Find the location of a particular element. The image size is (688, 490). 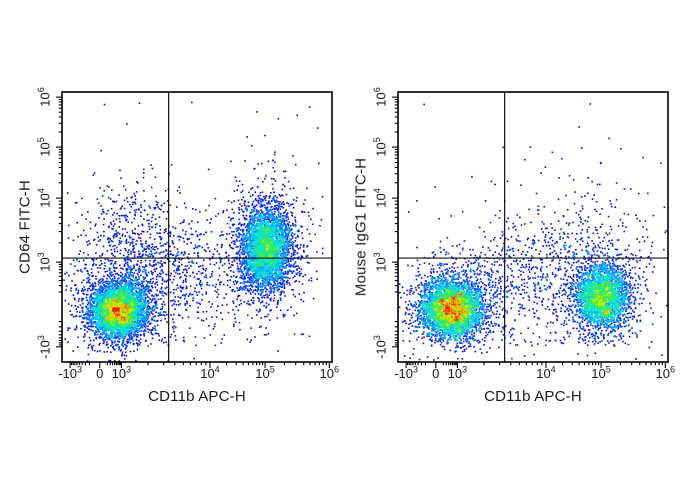

x-axis-title-right: CD11b APC-H is located at coordinates (533, 396).